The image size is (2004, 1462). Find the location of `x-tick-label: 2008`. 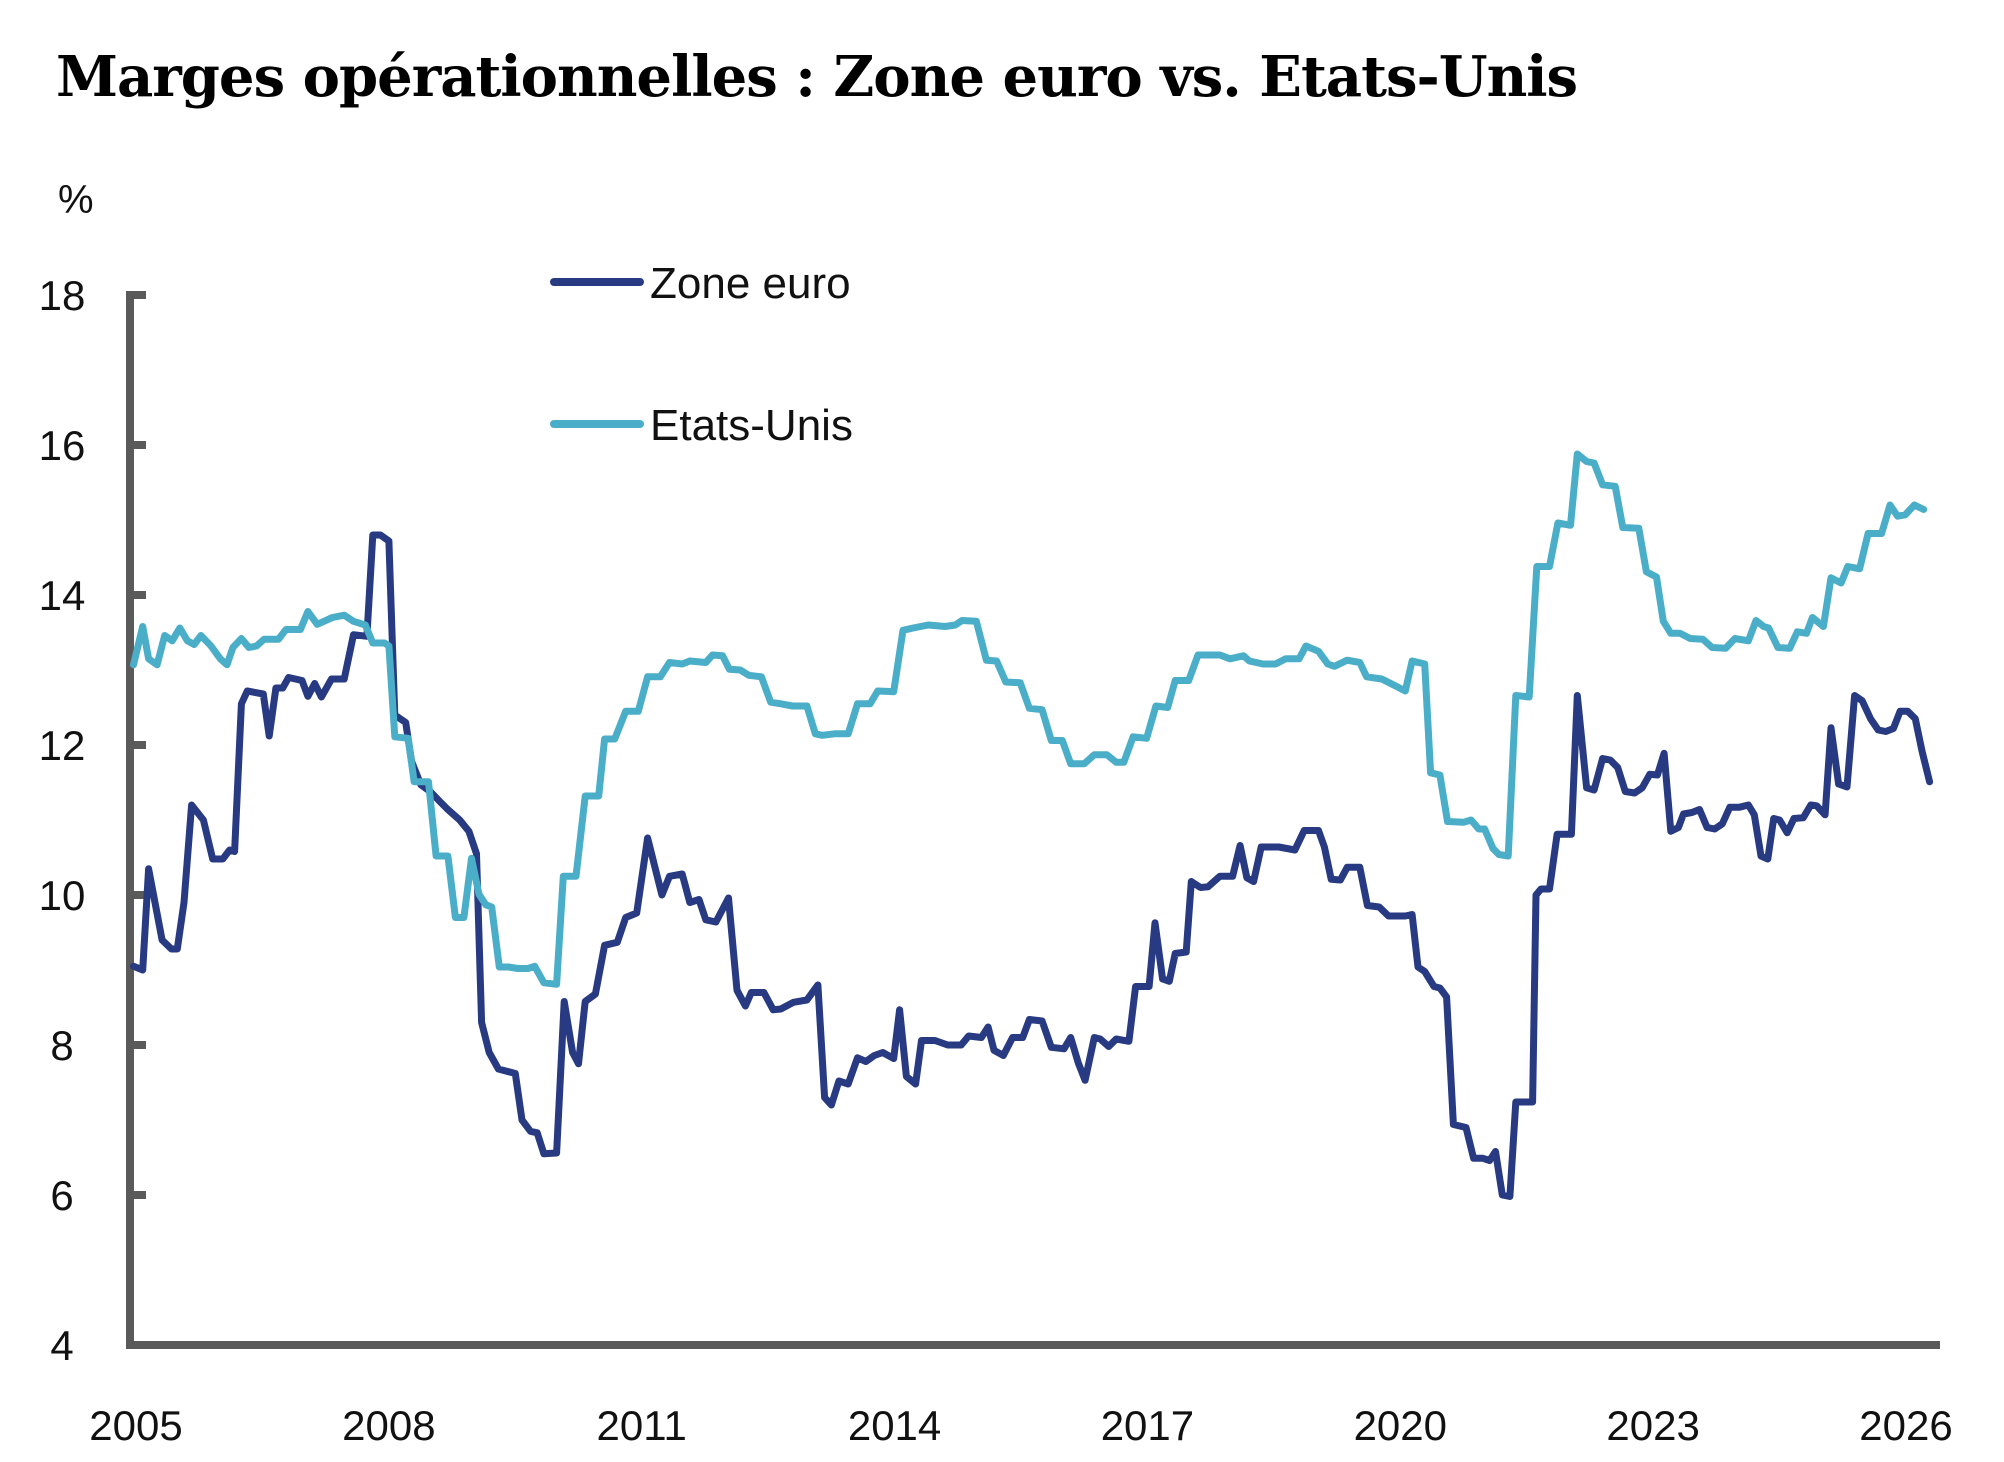

x-tick-label: 2008 is located at coordinates (388, 1425).